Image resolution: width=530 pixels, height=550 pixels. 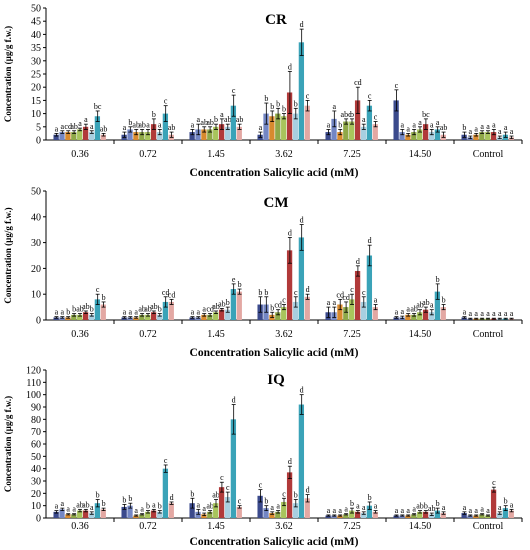 I want to click on y-tick-label: 120, so click(x=33, y=371).